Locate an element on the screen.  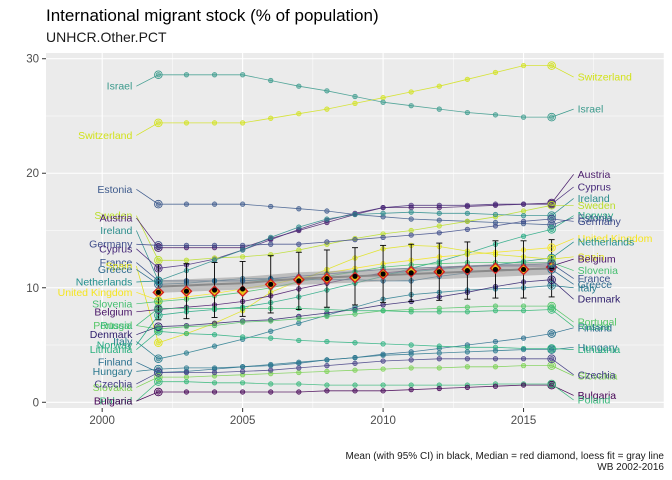
stats is located at coordinates (355, 280).